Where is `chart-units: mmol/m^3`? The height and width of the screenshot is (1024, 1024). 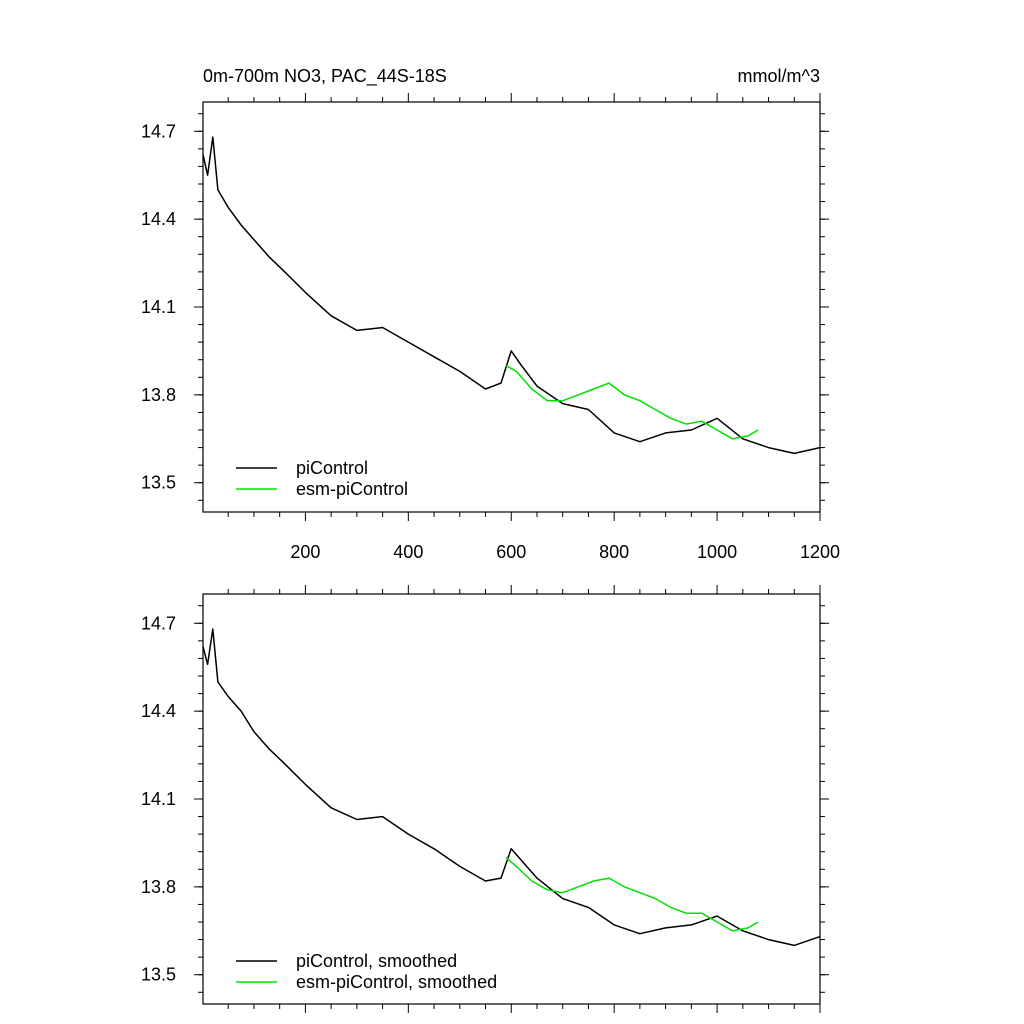
chart-units: mmol/m^3 is located at coordinates (779, 76).